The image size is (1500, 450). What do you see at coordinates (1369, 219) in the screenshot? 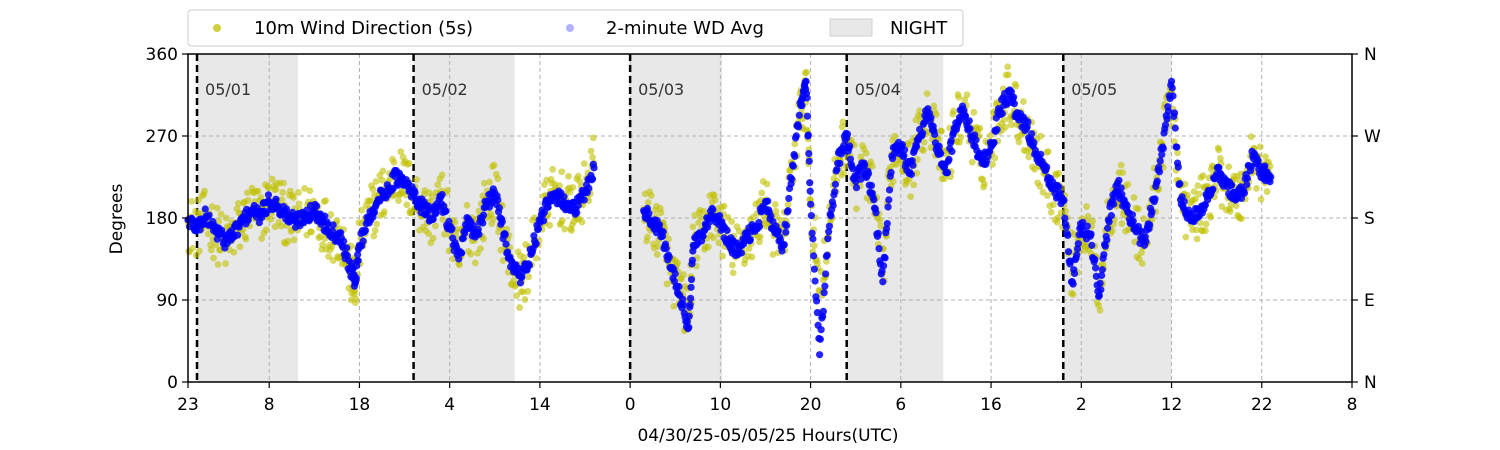
I see `y-tick-label-right-2: S` at bounding box center [1369, 219].